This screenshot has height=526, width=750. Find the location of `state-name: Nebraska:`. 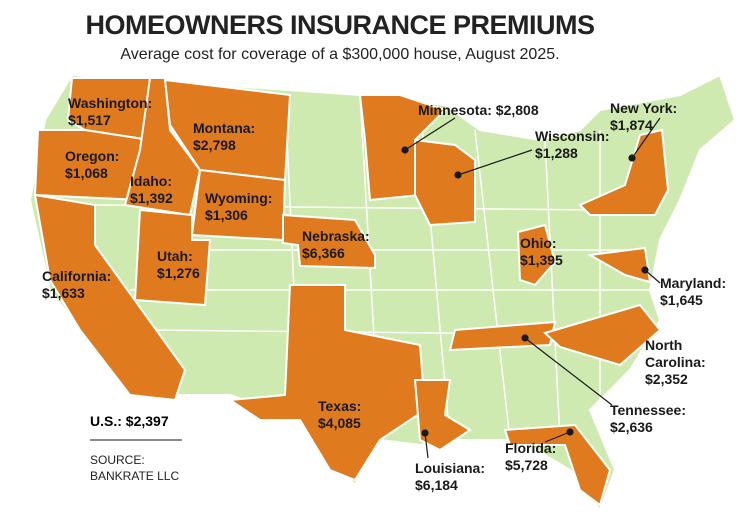

state-name: Nebraska: is located at coordinates (336, 236).